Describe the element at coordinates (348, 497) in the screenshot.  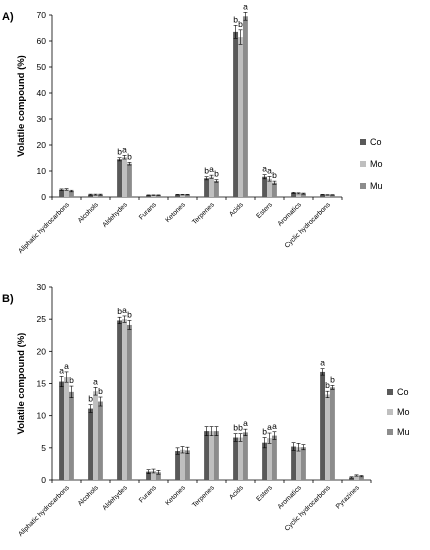
I see `x-tick-label: Pyrazines` at that location.